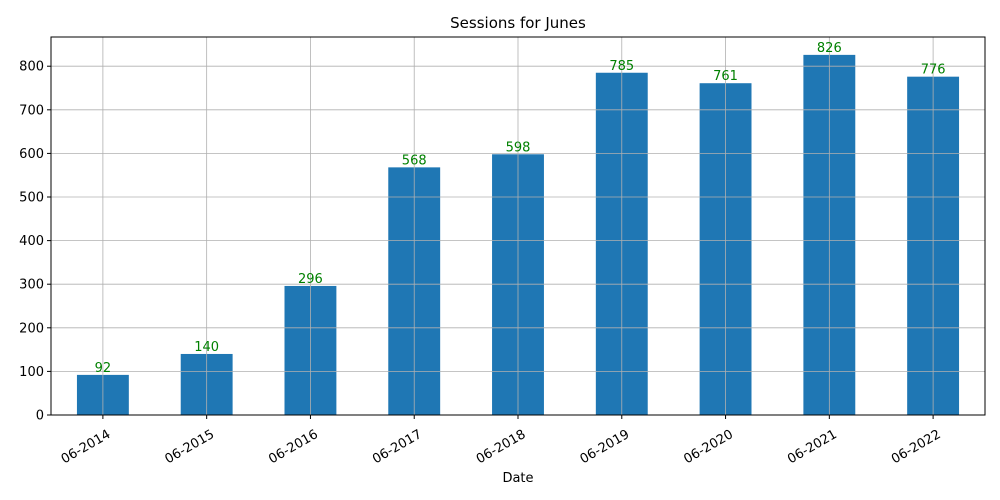 This screenshot has height=500, width=1000. What do you see at coordinates (31, 285) in the screenshot?
I see `y-tick-label: 300` at bounding box center [31, 285].